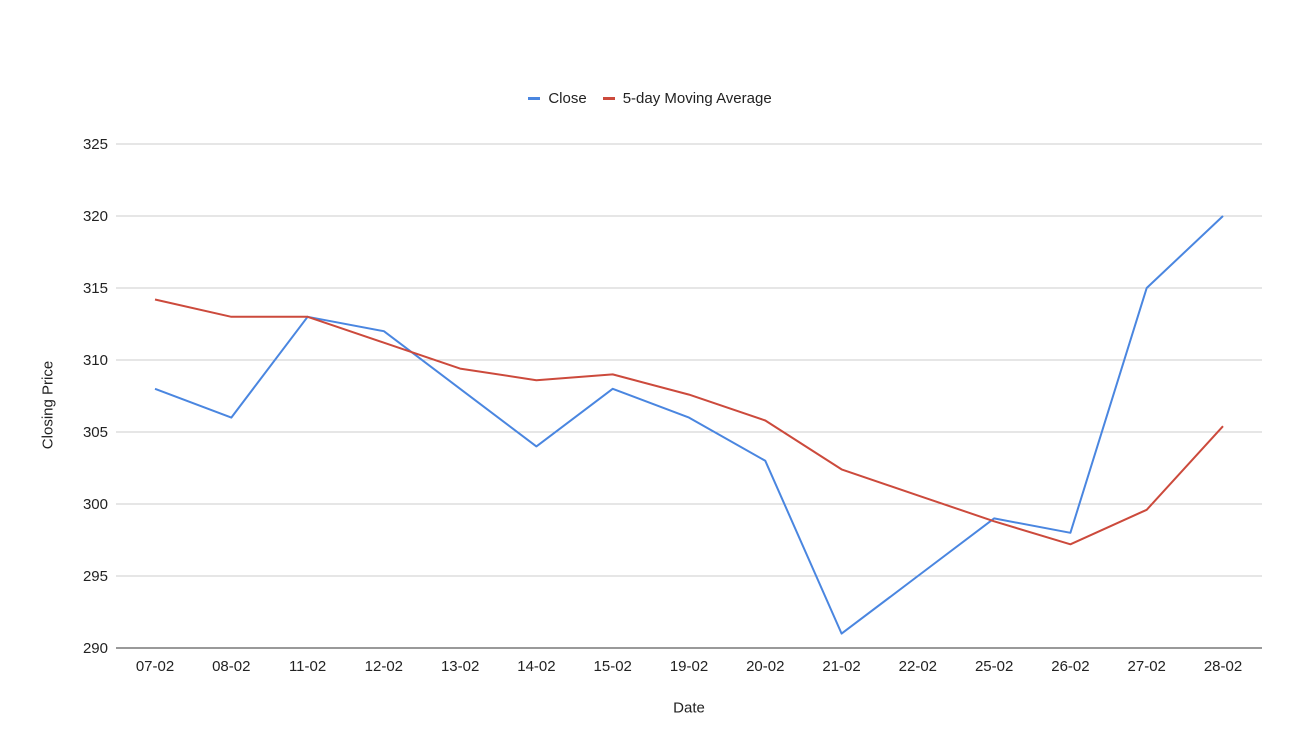 The width and height of the screenshot is (1300, 756). I want to click on legend: Close 5-day Moving Average, so click(650, 98).